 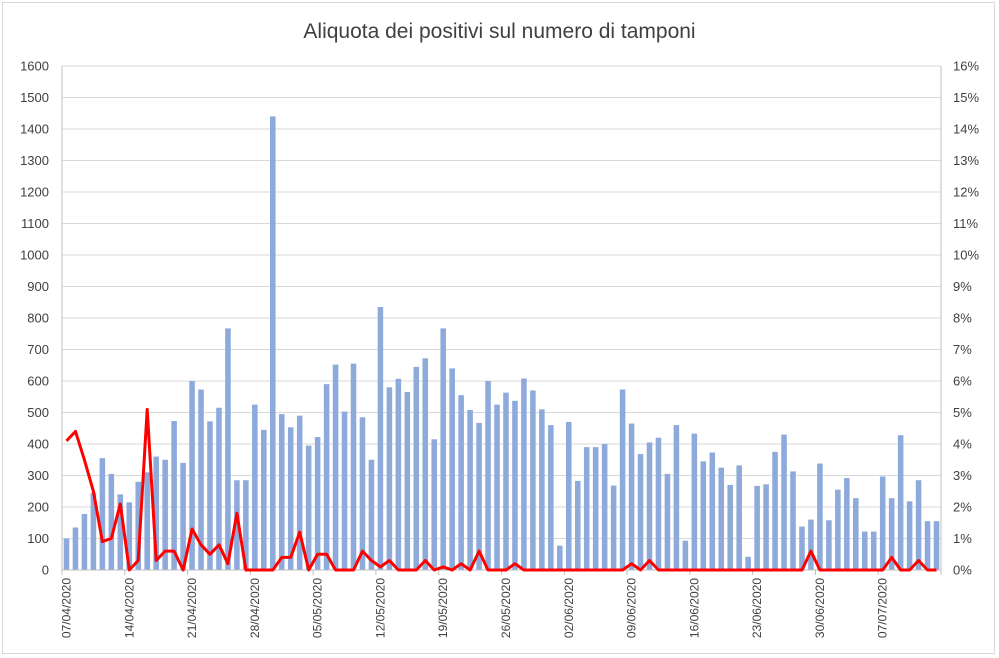 I want to click on y-tick-label: 1400, so click(x=34, y=129).